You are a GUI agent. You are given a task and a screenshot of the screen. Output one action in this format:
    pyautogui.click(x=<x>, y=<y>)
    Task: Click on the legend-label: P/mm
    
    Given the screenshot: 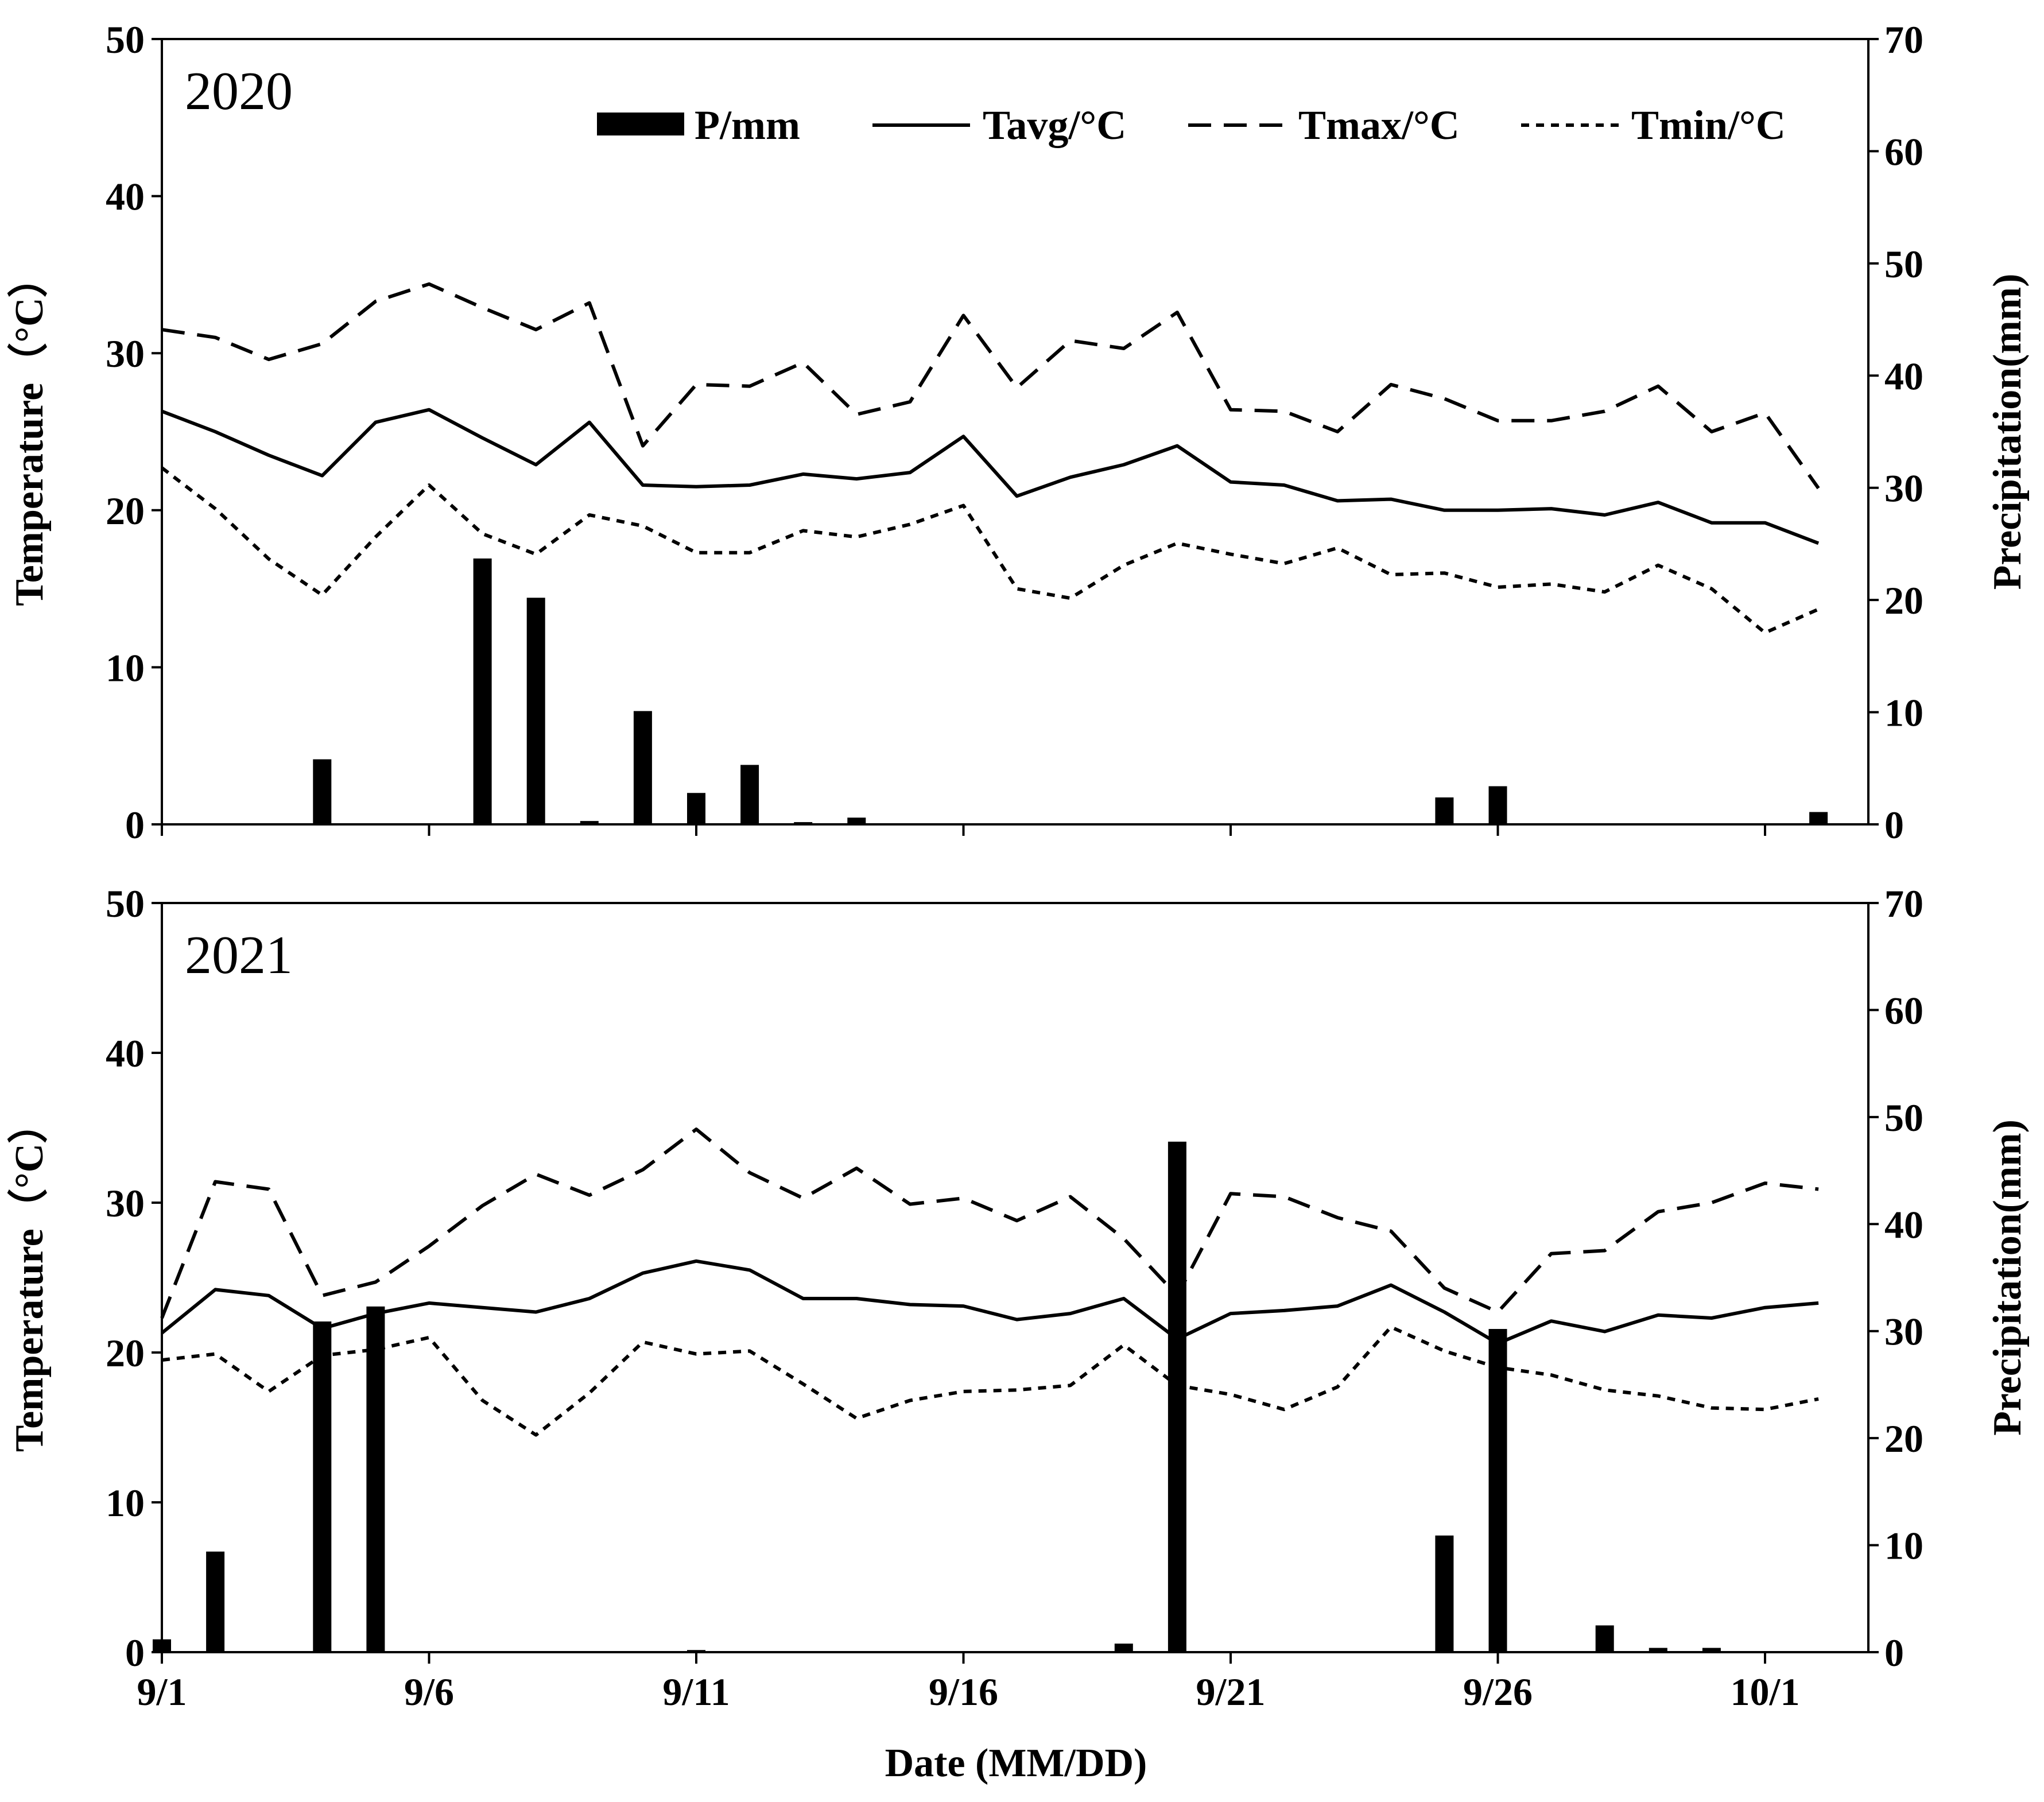 What is the action you would take?
    pyautogui.click(x=748, y=125)
    